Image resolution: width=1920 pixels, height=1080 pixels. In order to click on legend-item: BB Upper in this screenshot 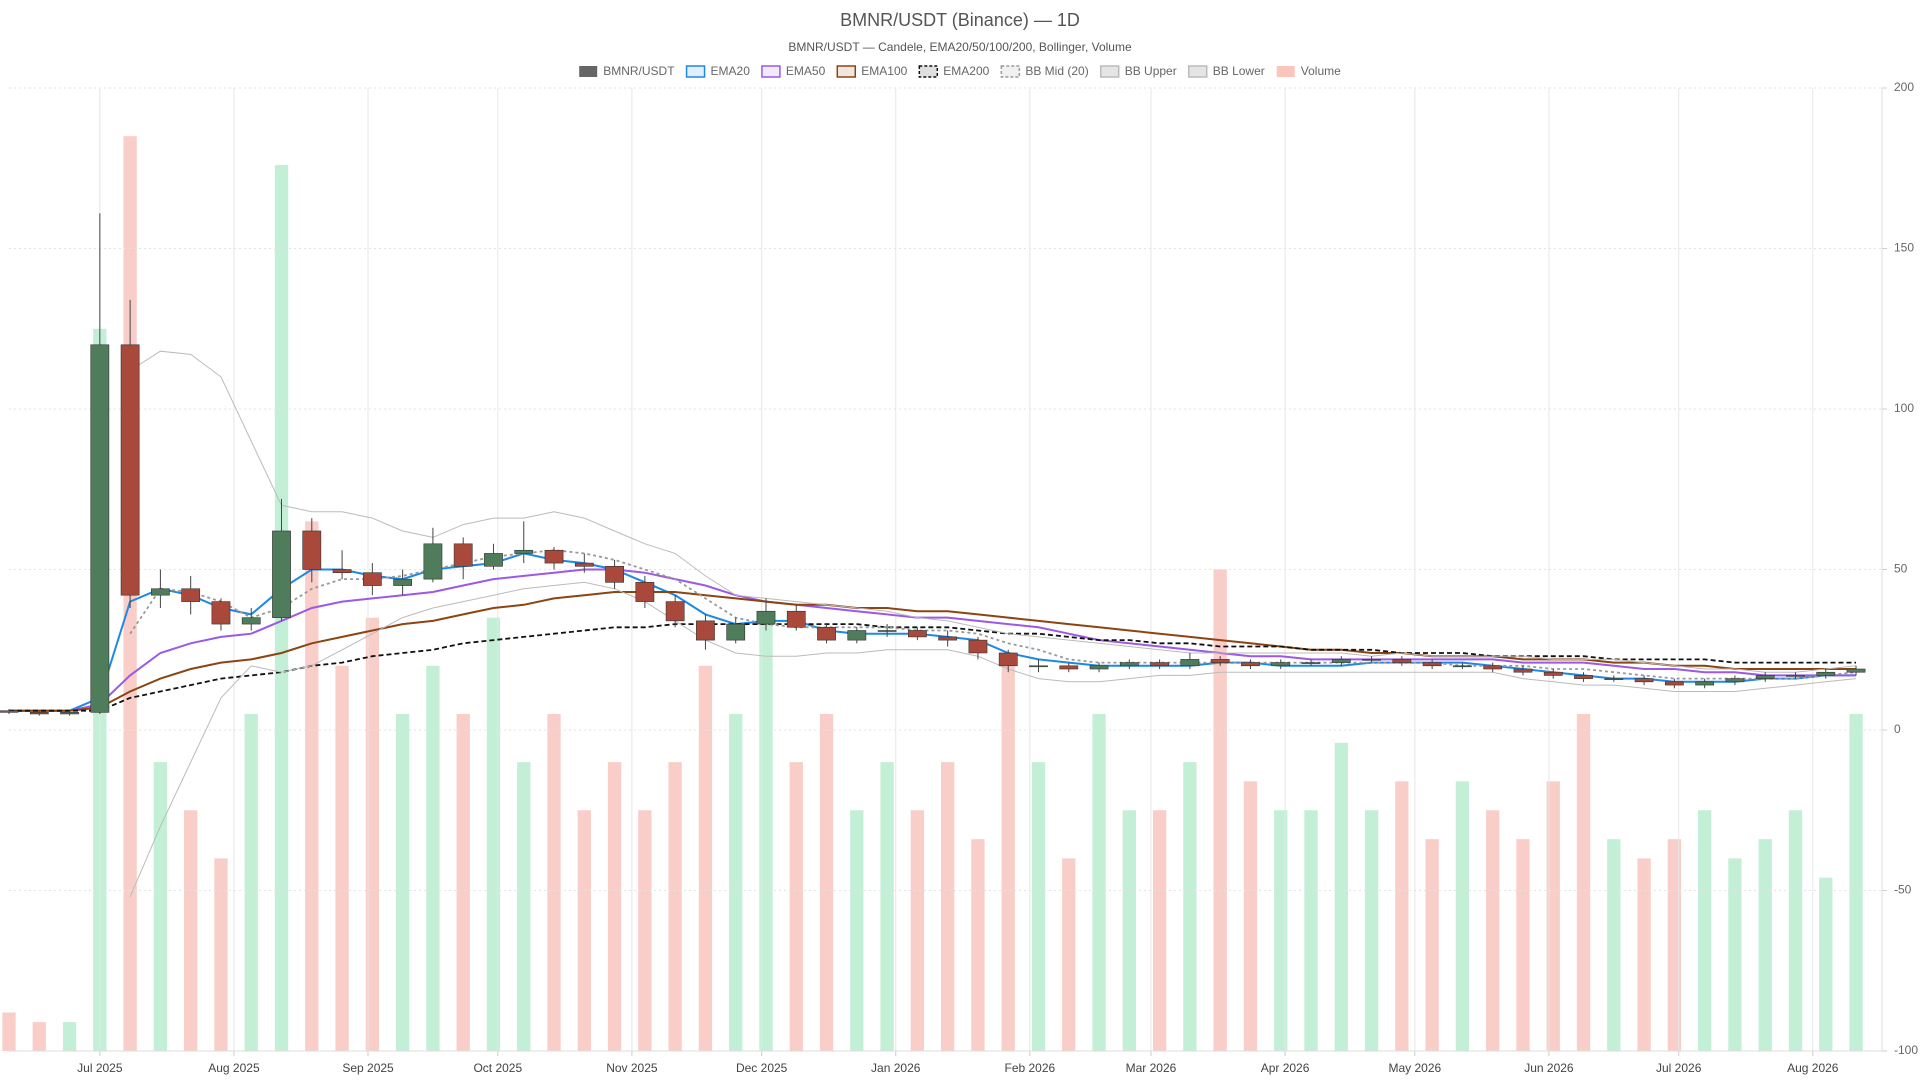, I will do `click(1138, 71)`.